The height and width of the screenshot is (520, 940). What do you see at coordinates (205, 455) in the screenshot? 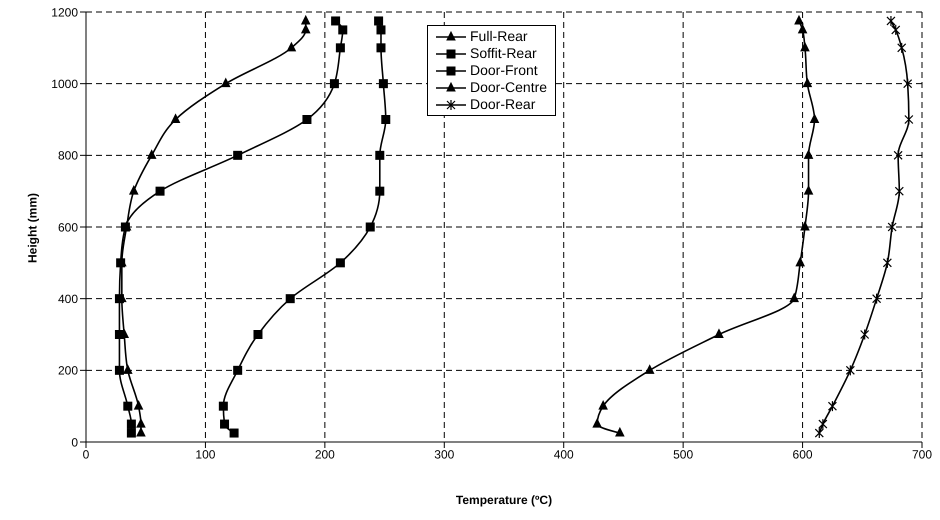
I see `x-tick-label: 100` at bounding box center [205, 455].